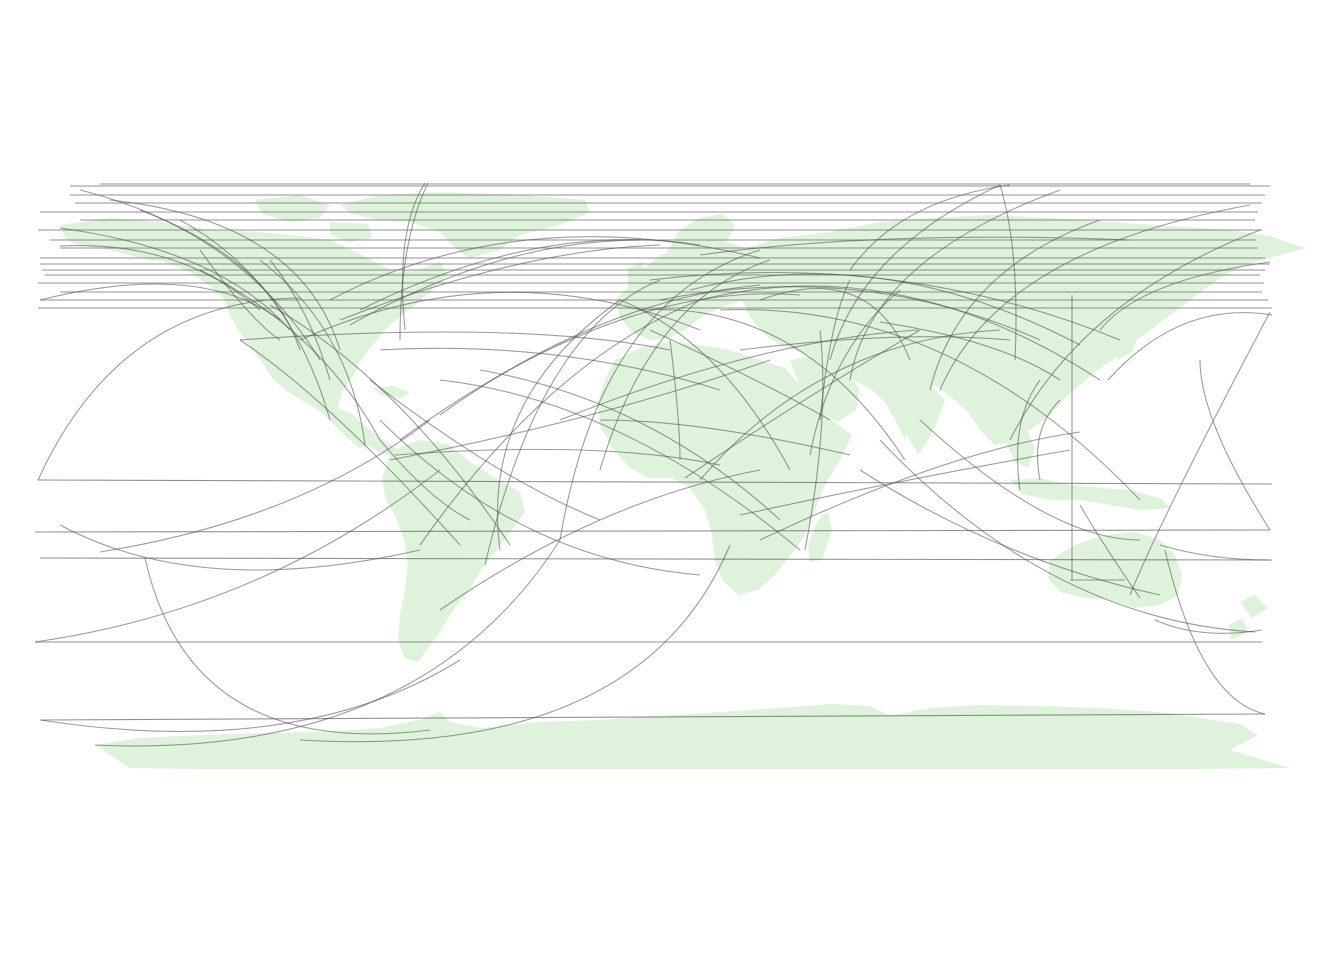 Image resolution: width=1344 pixels, height=960 pixels. I want to click on africa, so click(725, 468).